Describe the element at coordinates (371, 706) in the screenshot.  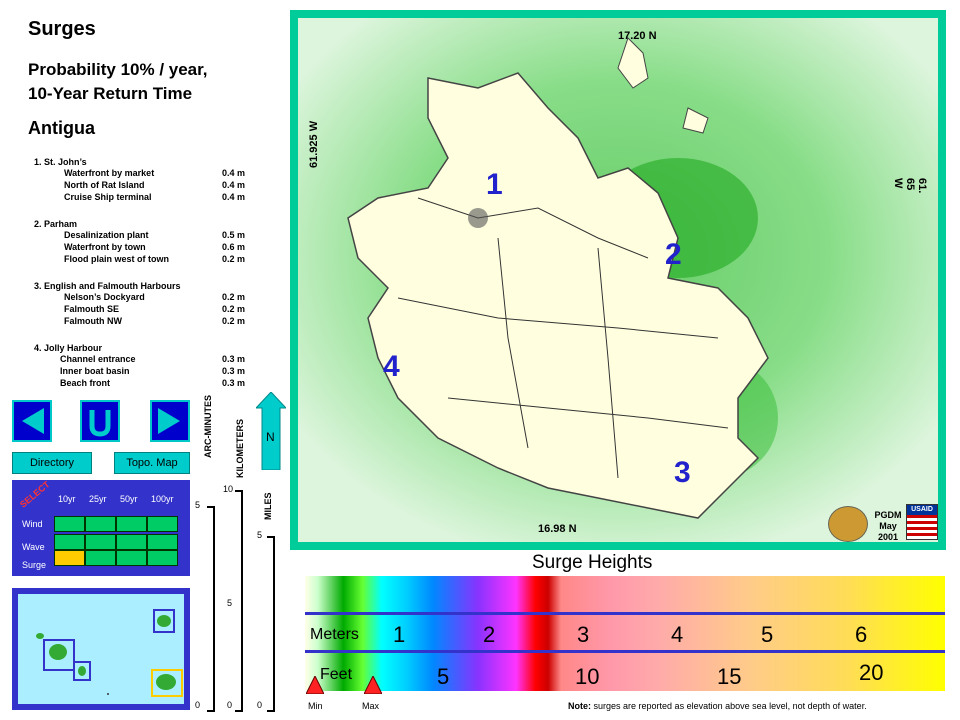
I see `max-label: Max` at that location.